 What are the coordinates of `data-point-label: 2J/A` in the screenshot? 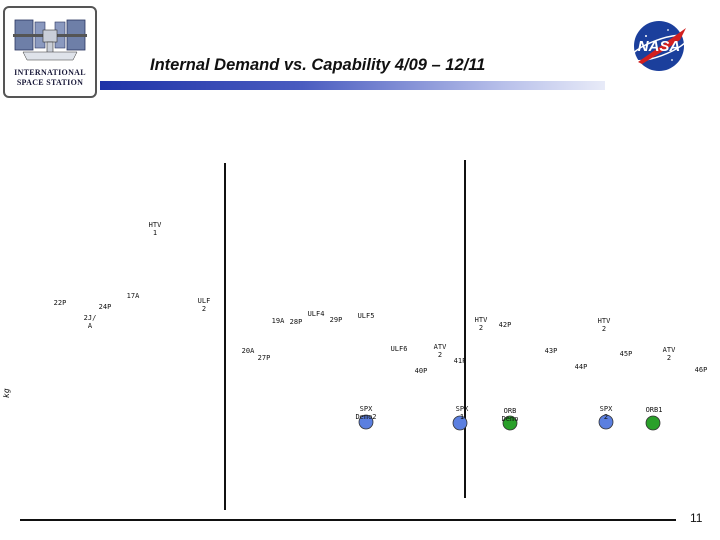 It's located at (90, 322).